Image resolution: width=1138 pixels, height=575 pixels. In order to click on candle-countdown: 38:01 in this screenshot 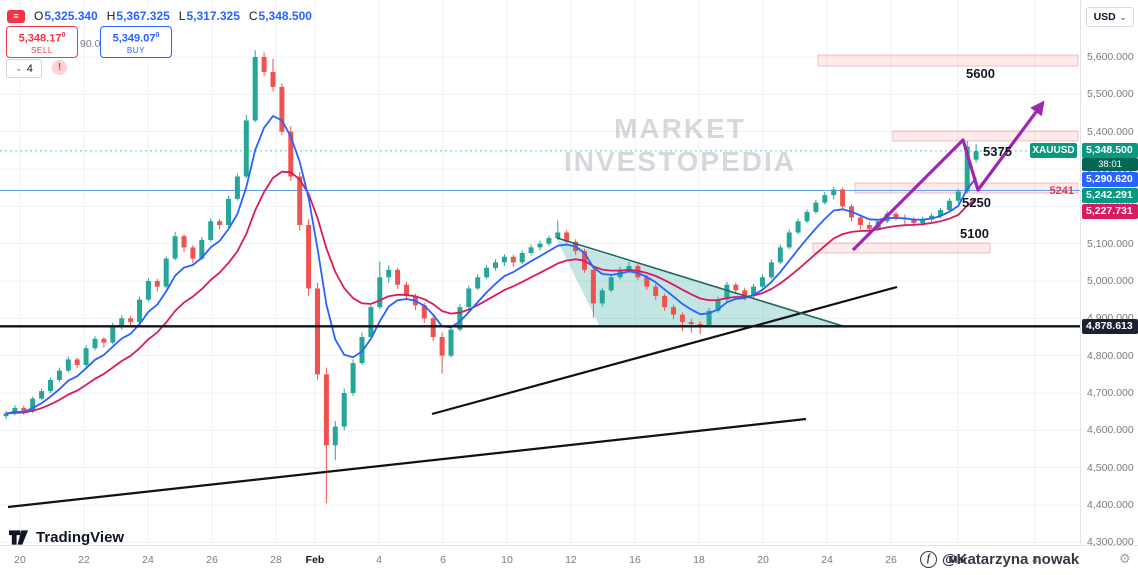, I will do `click(1110, 165)`.